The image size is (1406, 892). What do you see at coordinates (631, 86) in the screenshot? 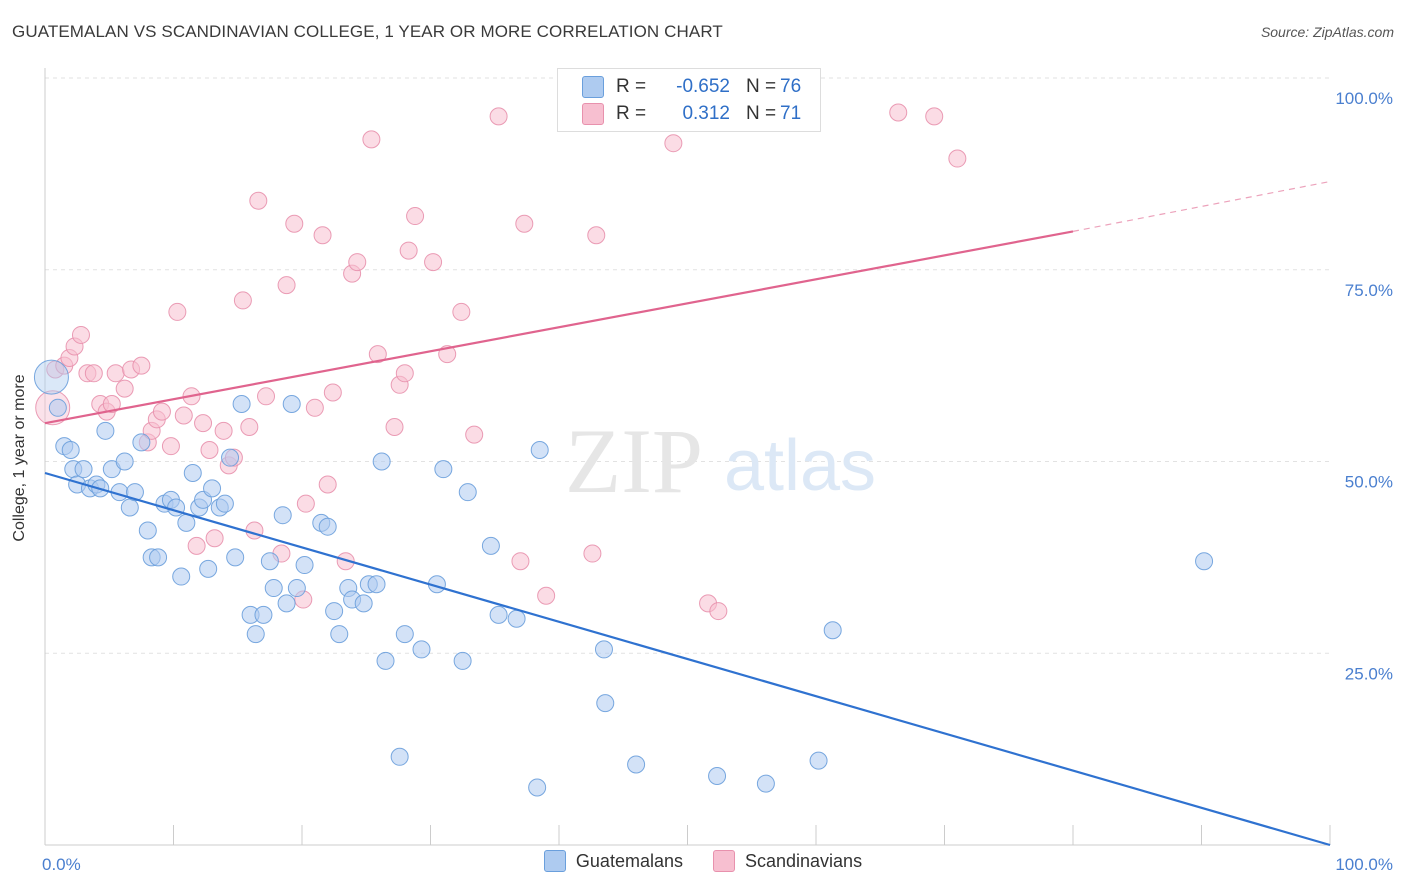
I see `legend-r-label: R =` at bounding box center [631, 86].